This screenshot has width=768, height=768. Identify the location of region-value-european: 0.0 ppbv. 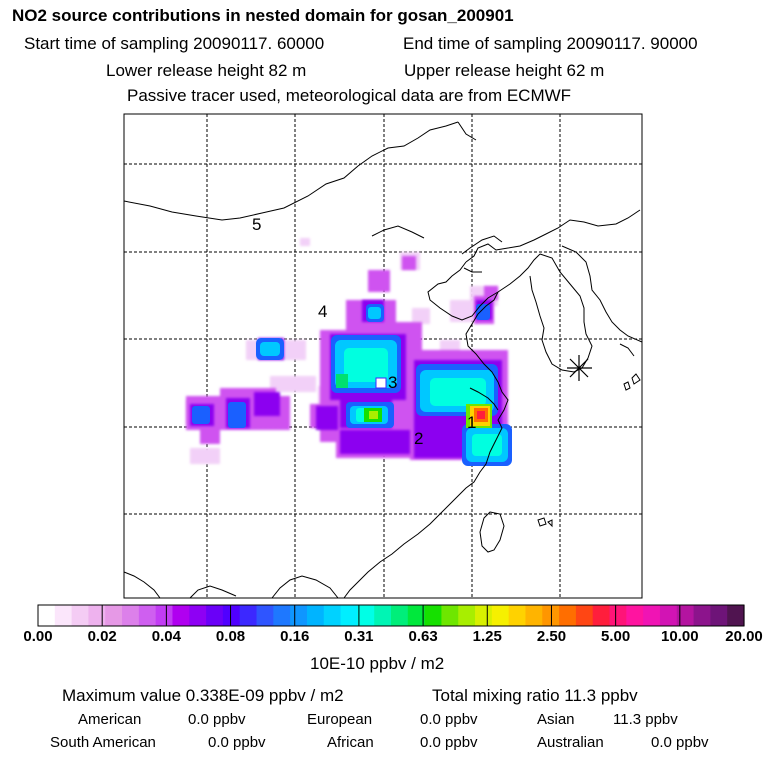
(449, 719).